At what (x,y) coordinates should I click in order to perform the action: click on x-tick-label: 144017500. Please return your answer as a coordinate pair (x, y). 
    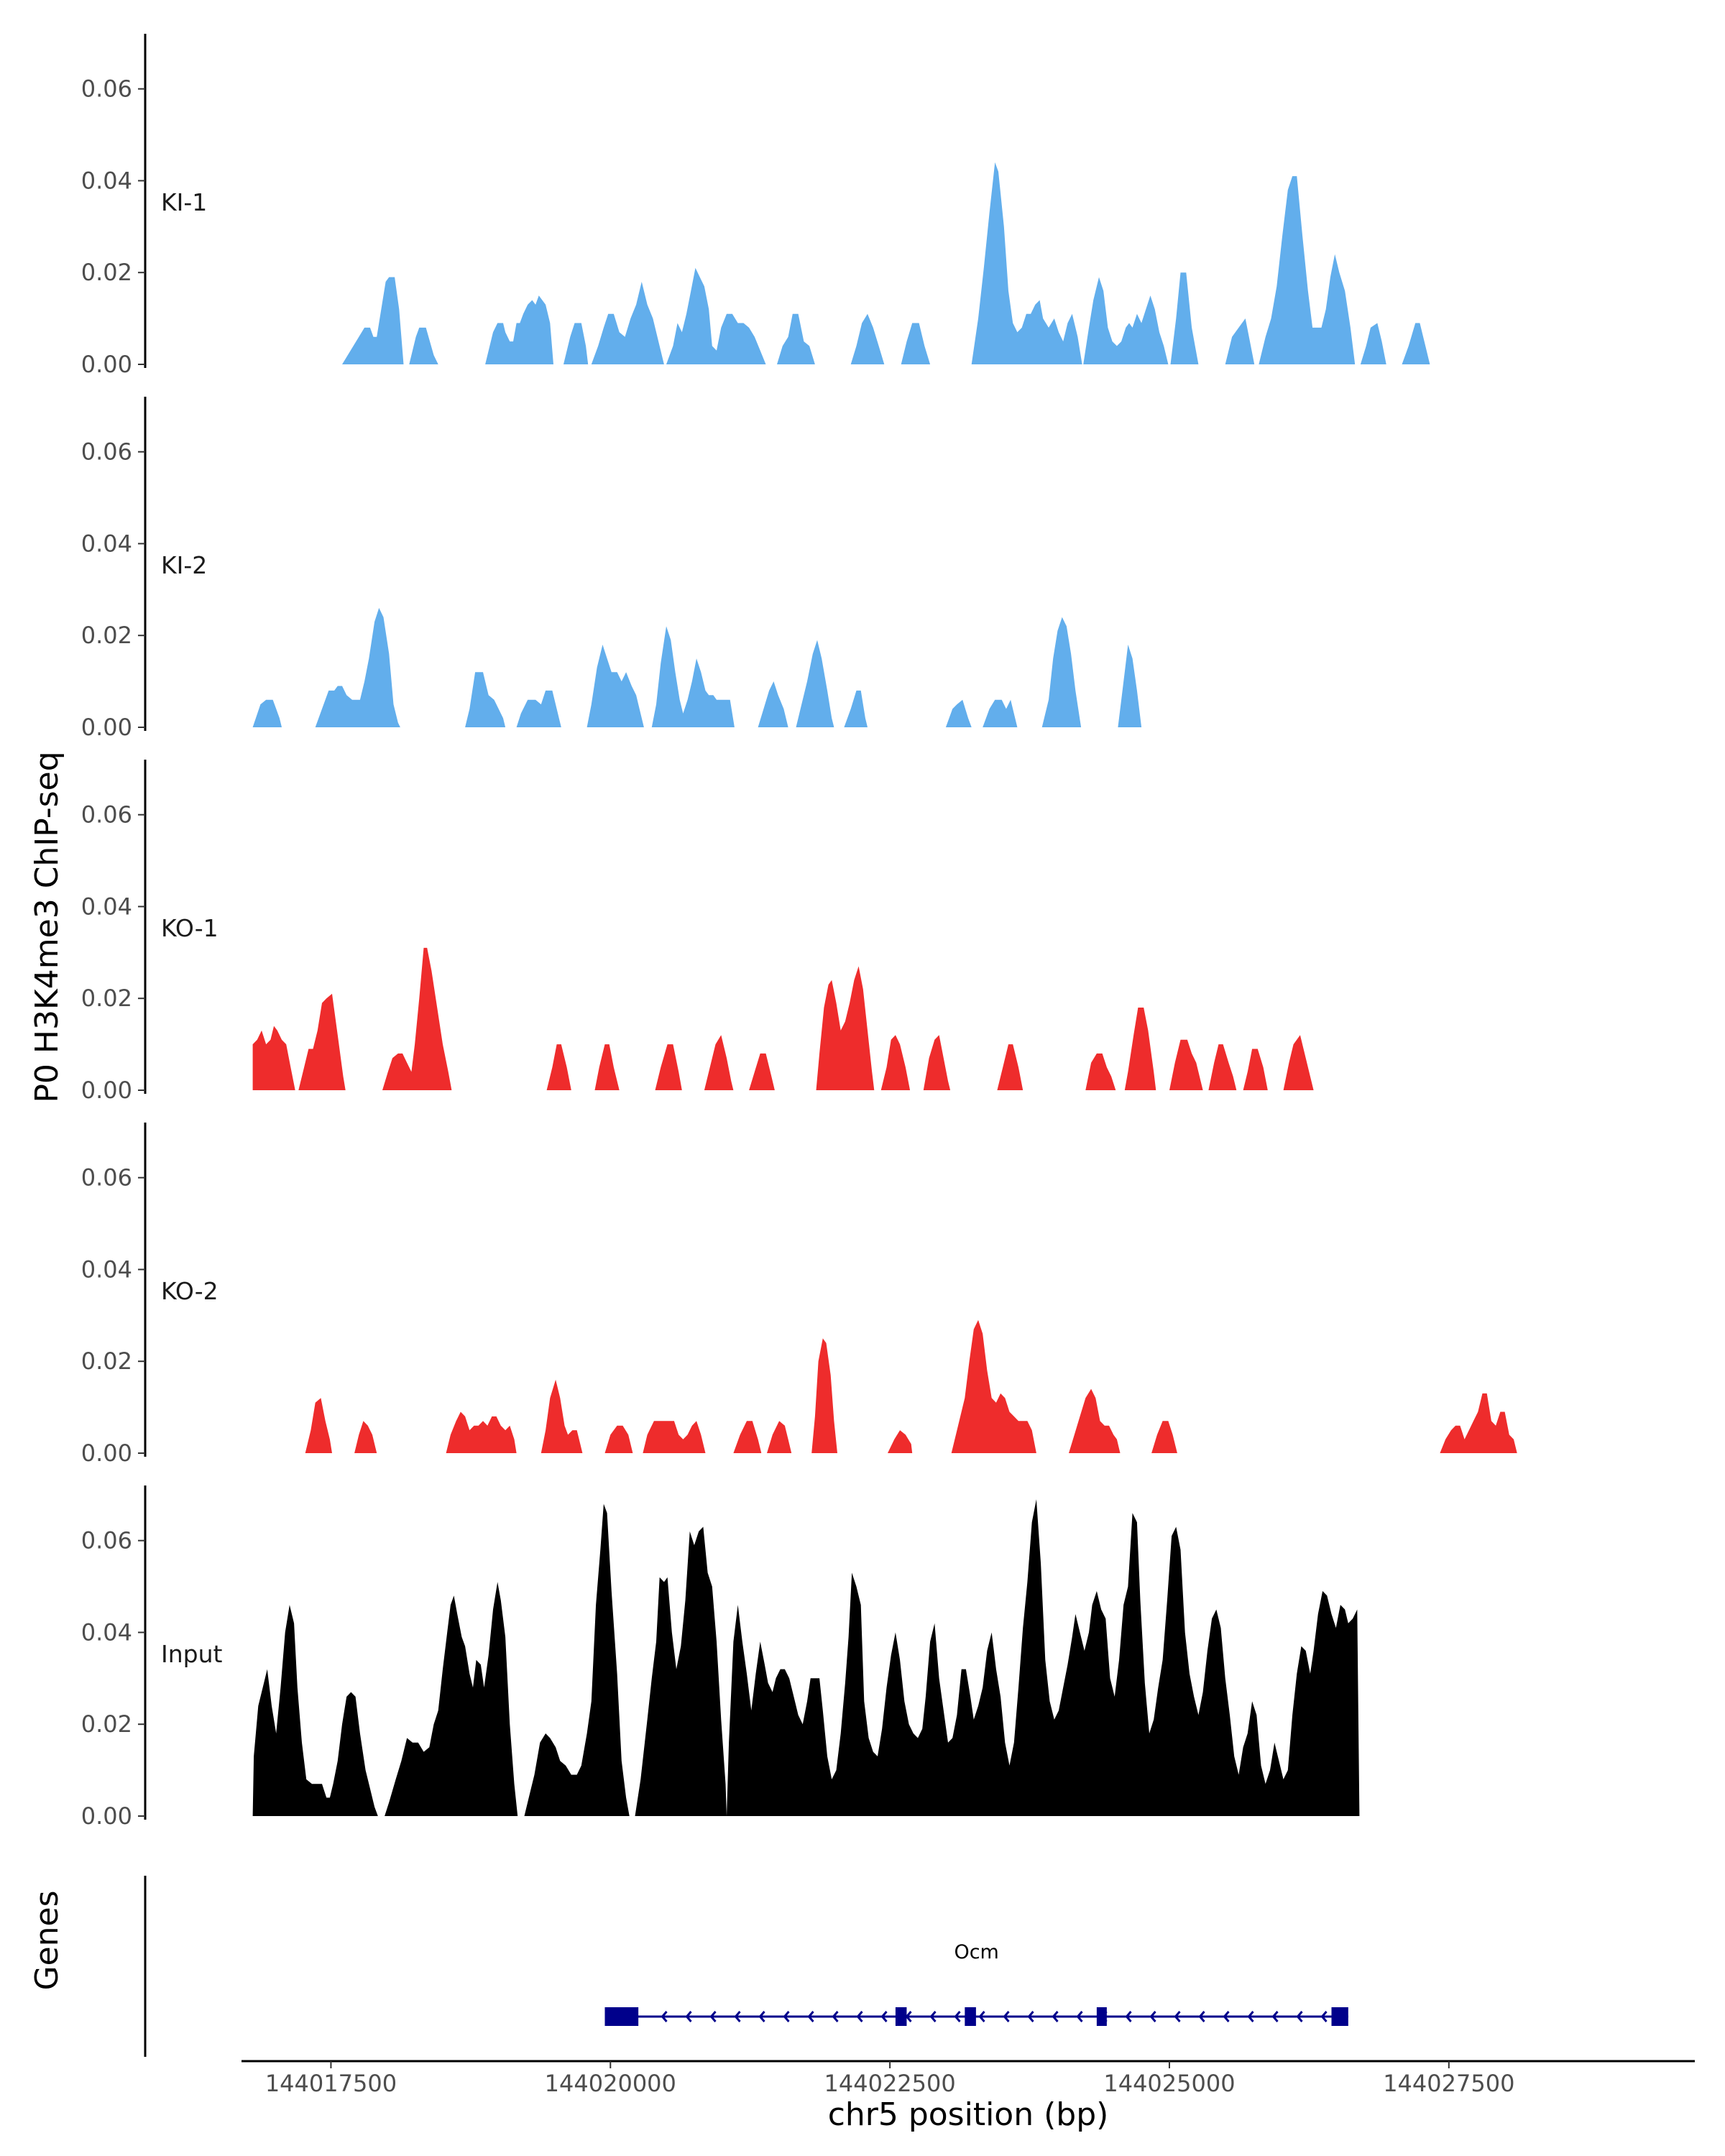
    Looking at the image, I should click on (331, 2083).